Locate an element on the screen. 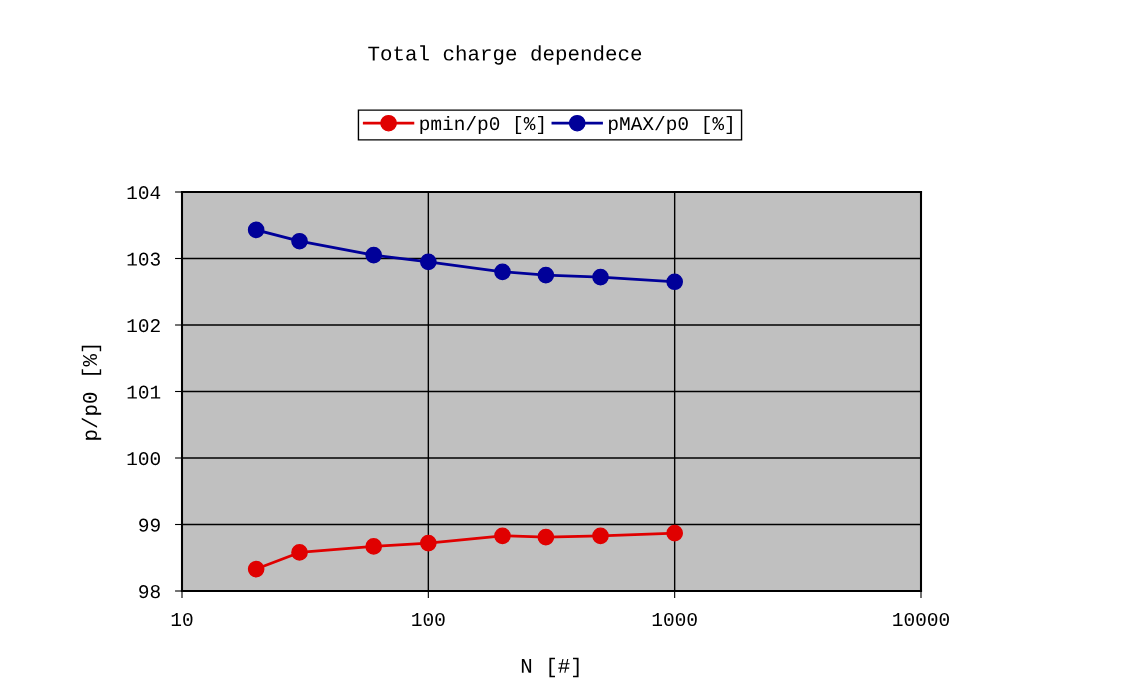 Image resolution: width=1127 pixels, height=687 pixels. chart-title: Total charge dependece is located at coordinates (505, 55).